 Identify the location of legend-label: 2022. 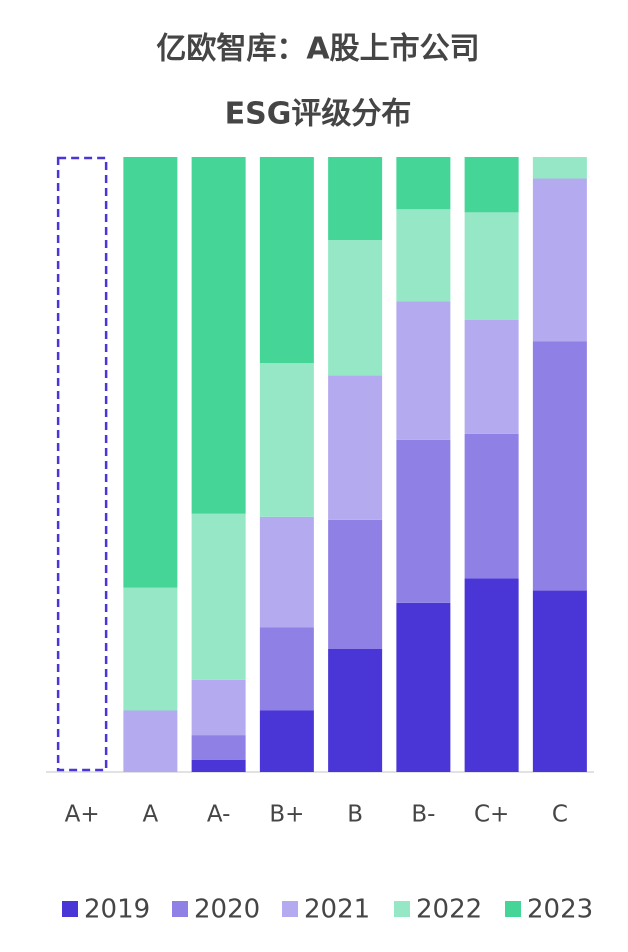
(449, 910).